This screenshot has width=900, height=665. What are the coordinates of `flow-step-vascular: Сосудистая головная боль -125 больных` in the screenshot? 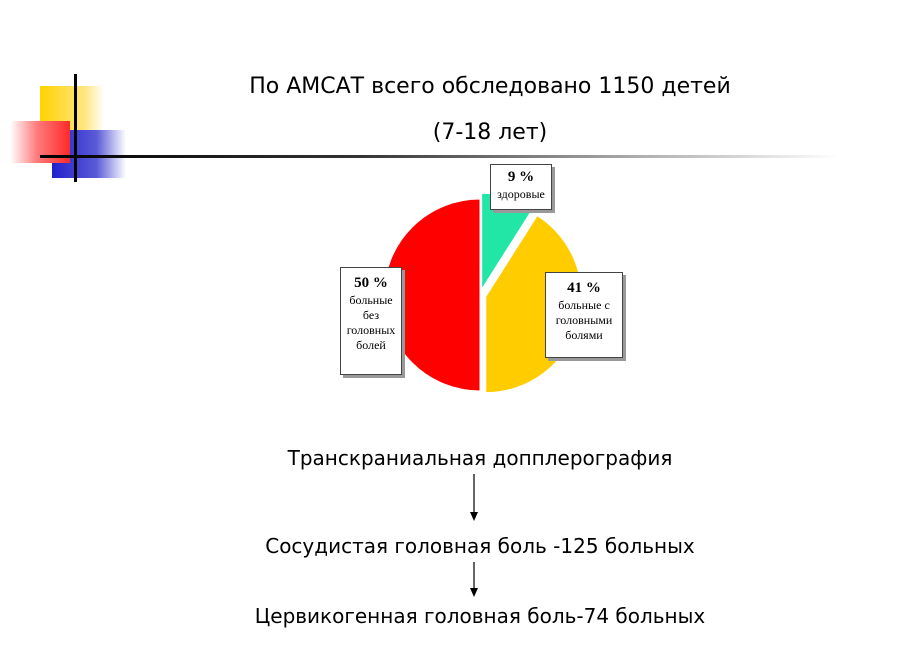 It's located at (480, 546).